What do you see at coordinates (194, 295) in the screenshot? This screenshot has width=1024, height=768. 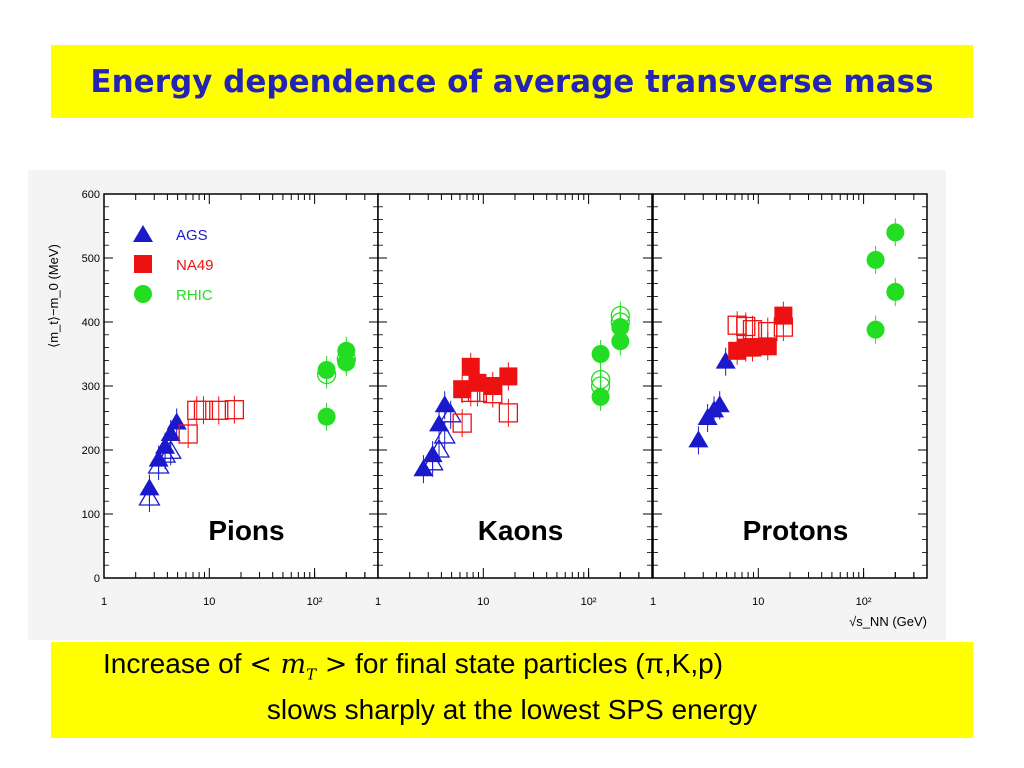 I see `legend-label: RHIC` at bounding box center [194, 295].